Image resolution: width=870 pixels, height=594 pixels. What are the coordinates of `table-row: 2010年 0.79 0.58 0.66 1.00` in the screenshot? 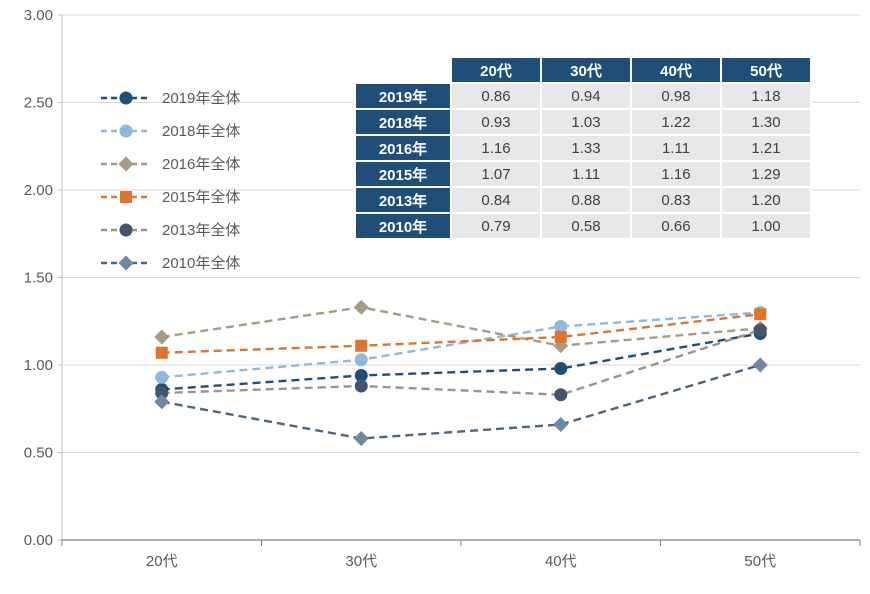 It's located at (583, 226).